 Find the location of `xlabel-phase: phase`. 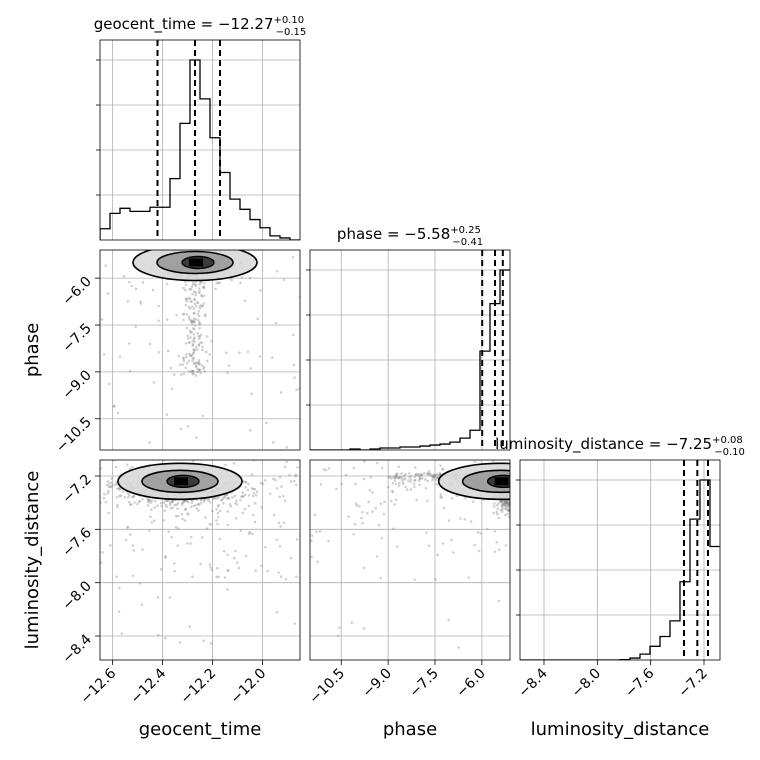

xlabel-phase: phase is located at coordinates (410, 729).